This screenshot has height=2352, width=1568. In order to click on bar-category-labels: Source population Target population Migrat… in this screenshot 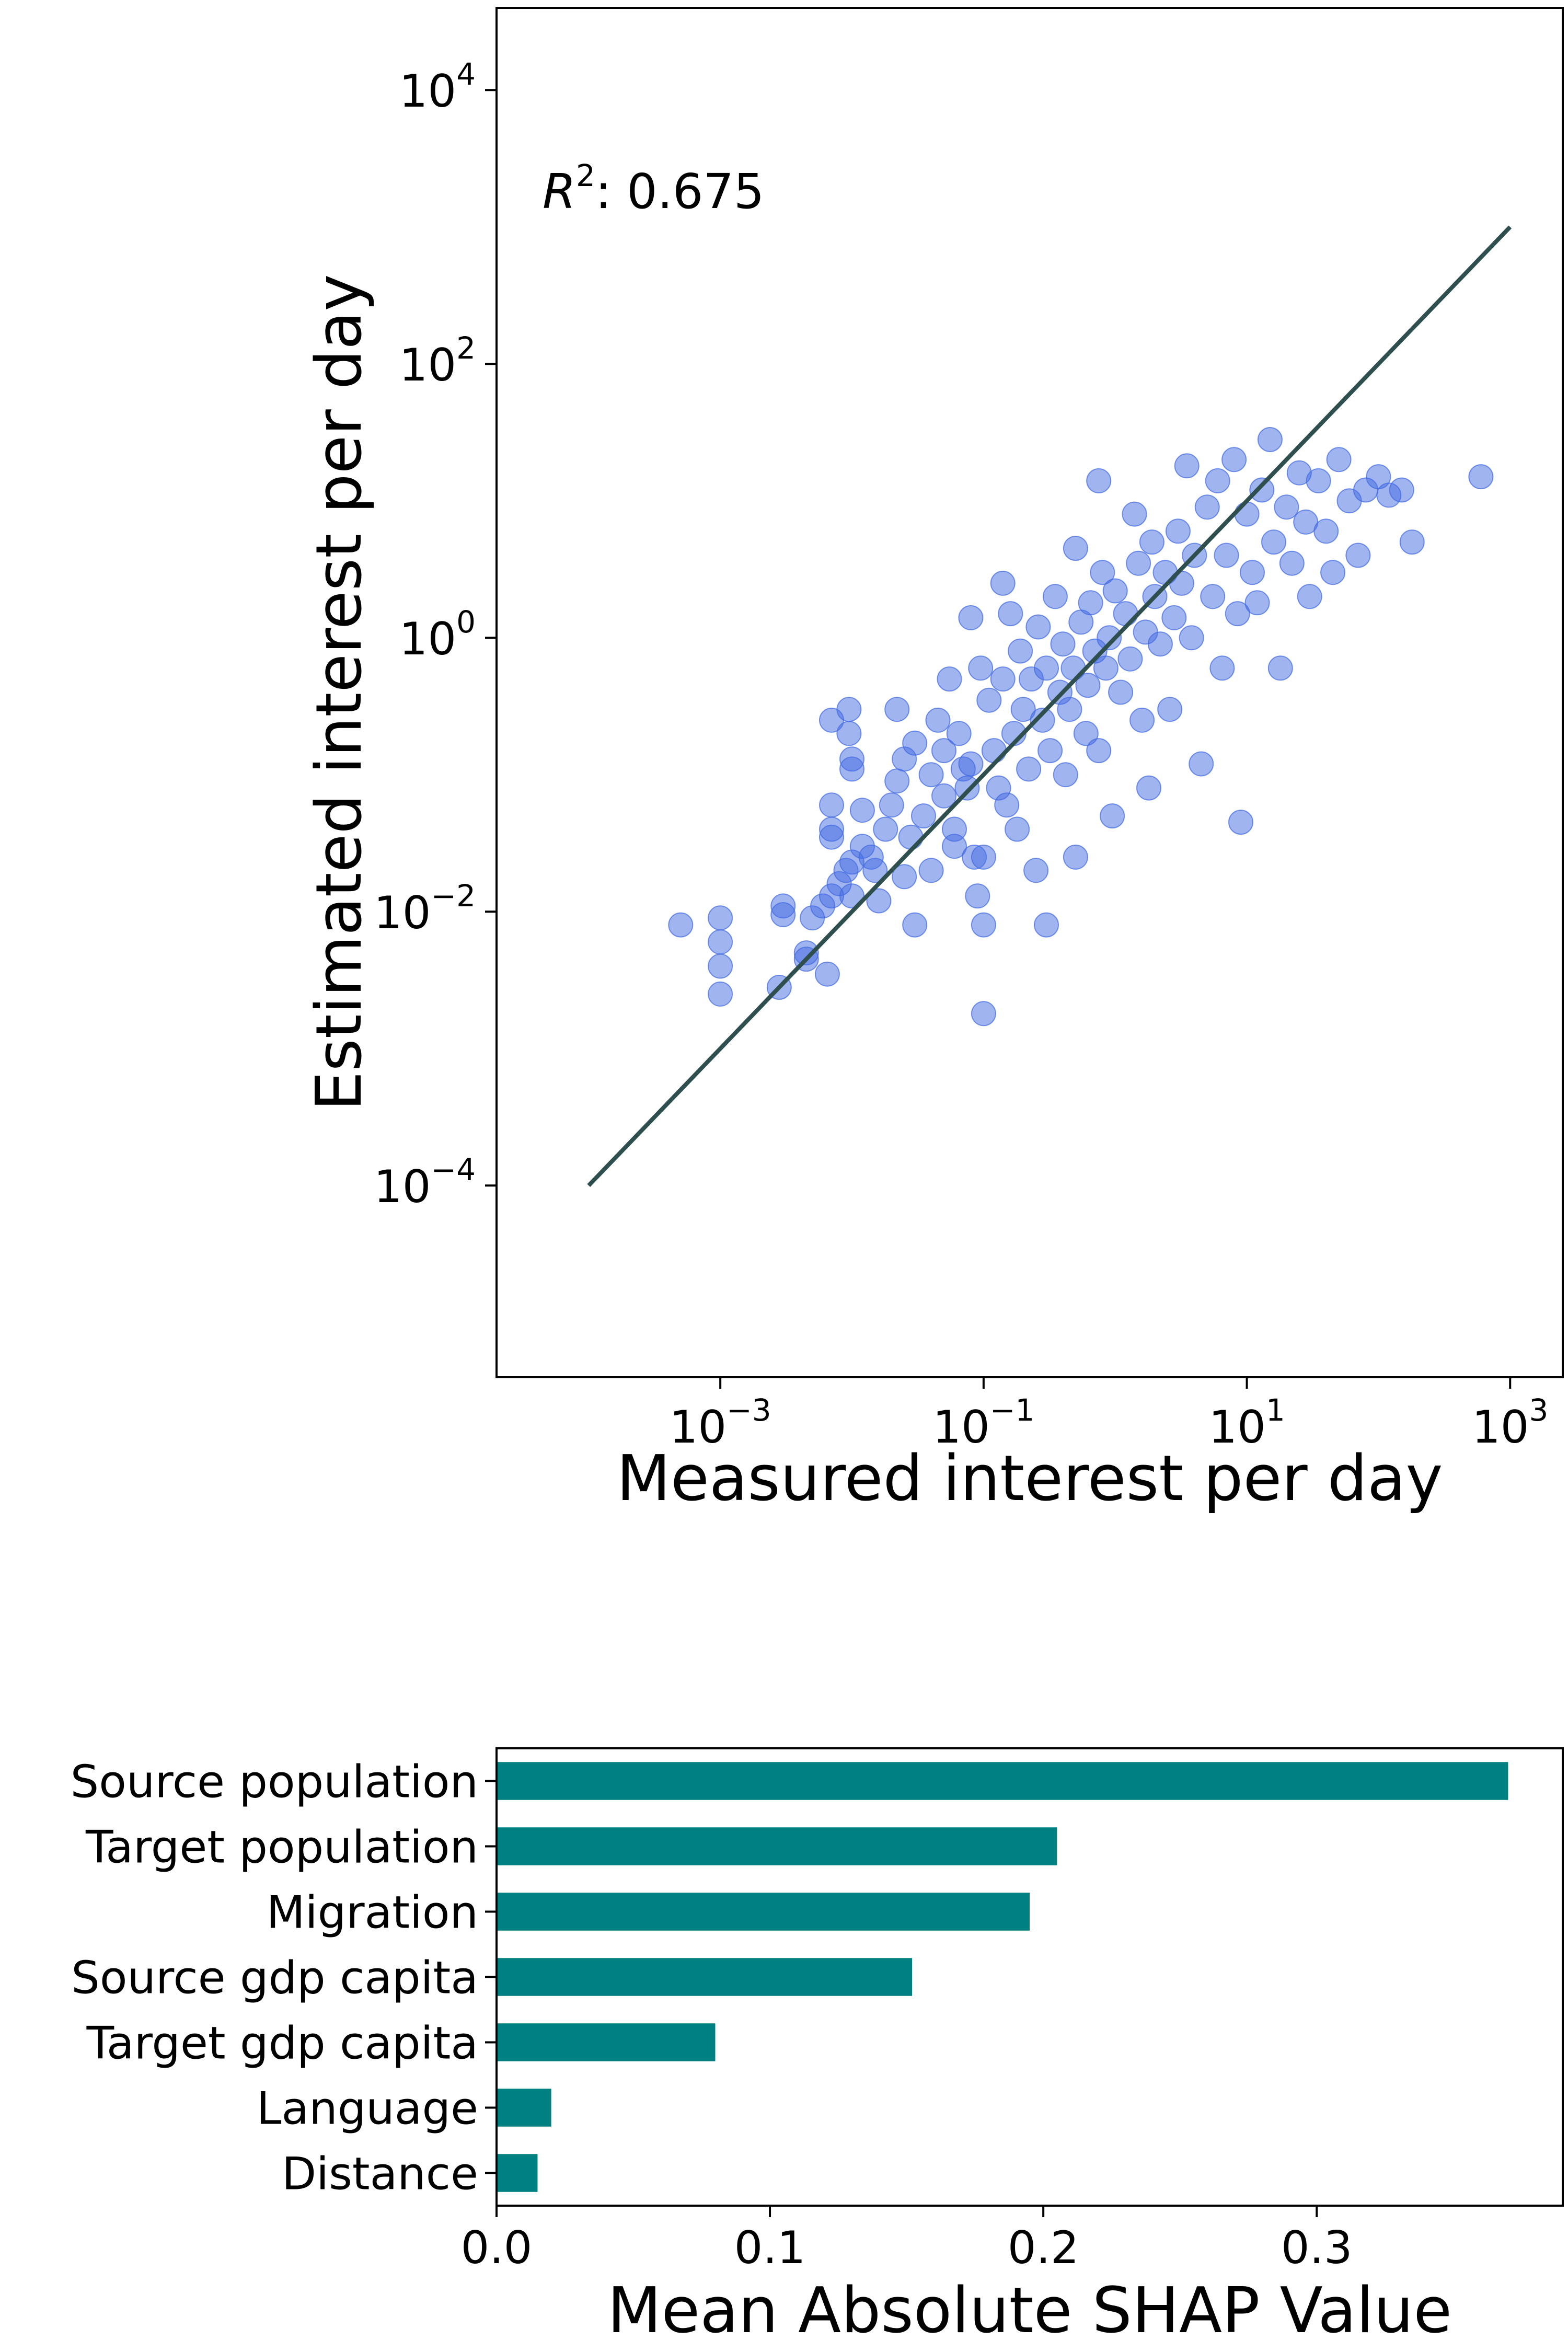, I will do `click(284, 1978)`.